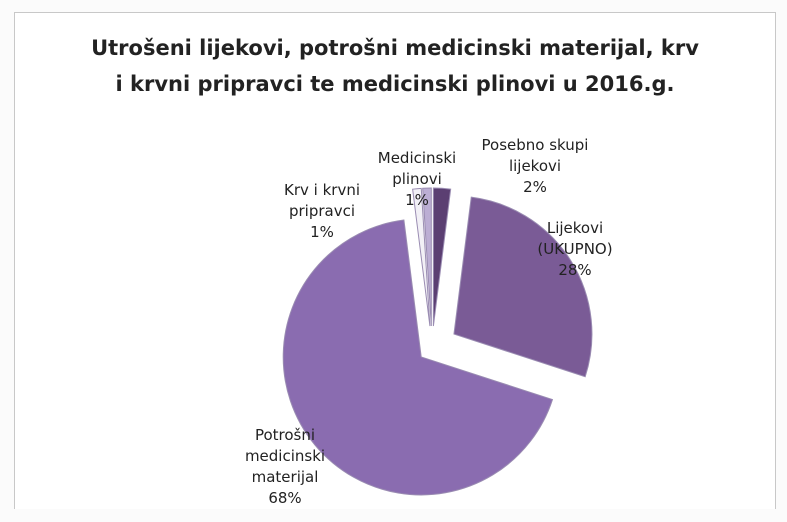 The height and width of the screenshot is (522, 787). What do you see at coordinates (535, 155) in the screenshot?
I see `category-name: Posebno skupi lijekovi` at bounding box center [535, 155].